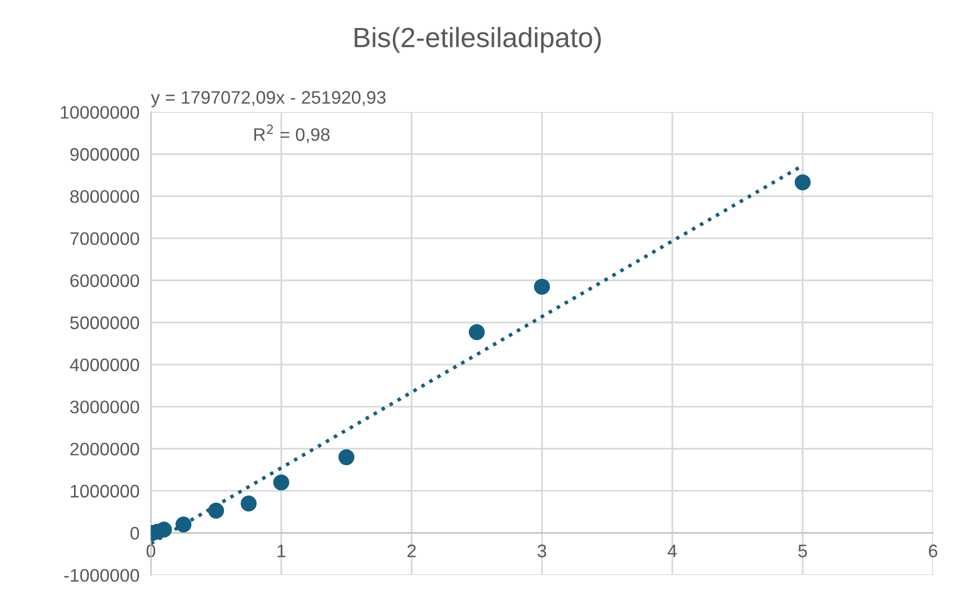  What do you see at coordinates (102, 575) in the screenshot?
I see `y-tick-label: -1000000` at bounding box center [102, 575].